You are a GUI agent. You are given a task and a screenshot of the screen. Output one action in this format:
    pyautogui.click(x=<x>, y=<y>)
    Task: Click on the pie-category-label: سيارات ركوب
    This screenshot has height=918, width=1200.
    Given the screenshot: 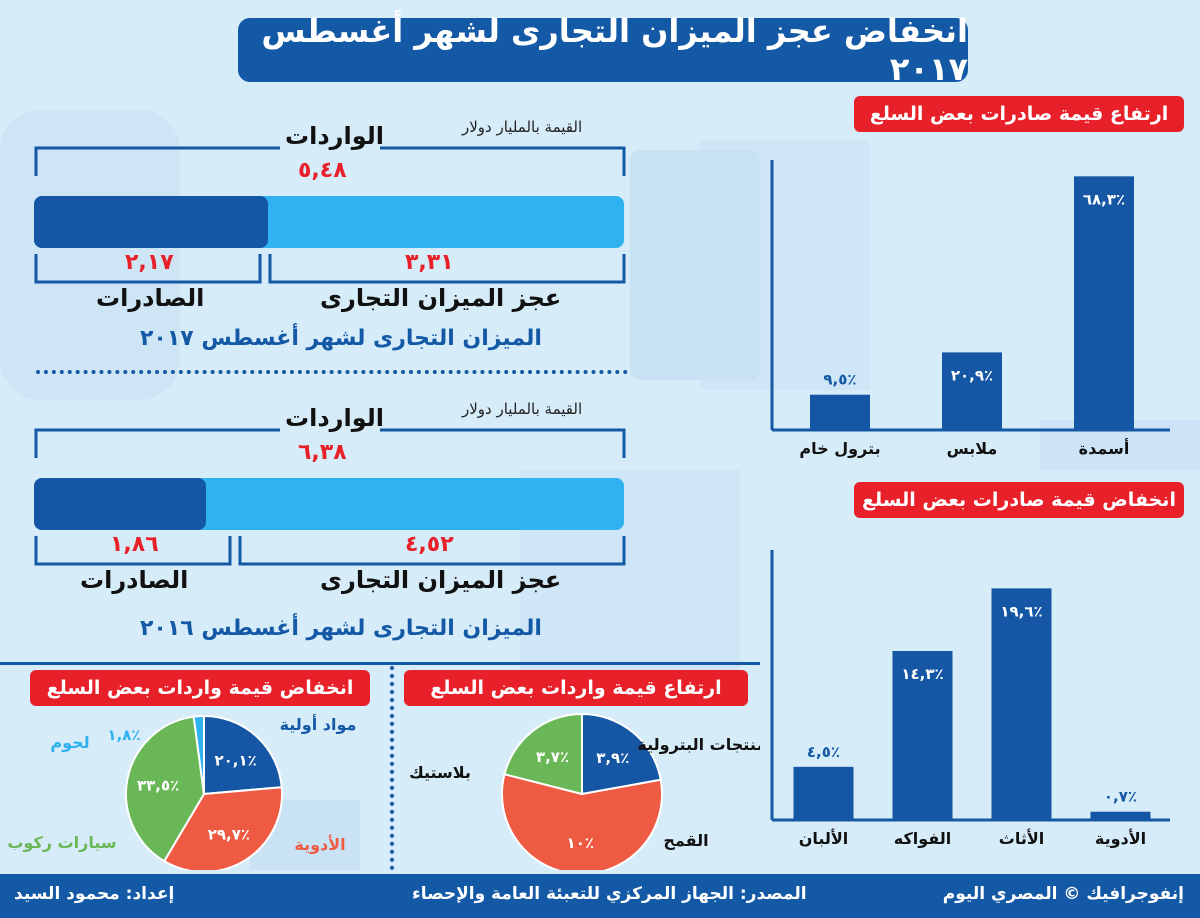 What is the action you would take?
    pyautogui.click(x=61, y=842)
    